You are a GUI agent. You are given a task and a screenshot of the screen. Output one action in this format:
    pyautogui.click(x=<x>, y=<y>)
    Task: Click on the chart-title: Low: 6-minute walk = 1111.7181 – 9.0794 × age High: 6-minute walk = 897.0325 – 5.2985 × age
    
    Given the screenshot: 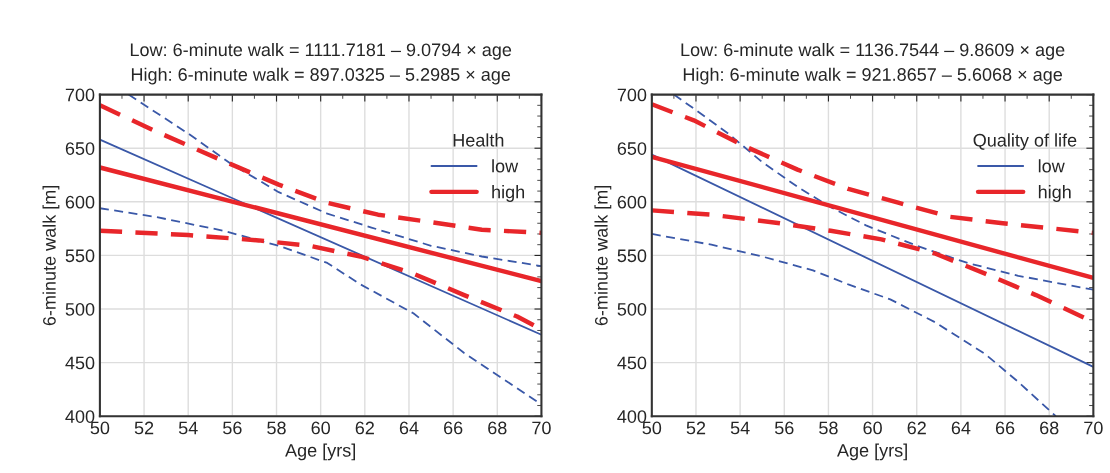 What is the action you would take?
    pyautogui.click(x=321, y=63)
    